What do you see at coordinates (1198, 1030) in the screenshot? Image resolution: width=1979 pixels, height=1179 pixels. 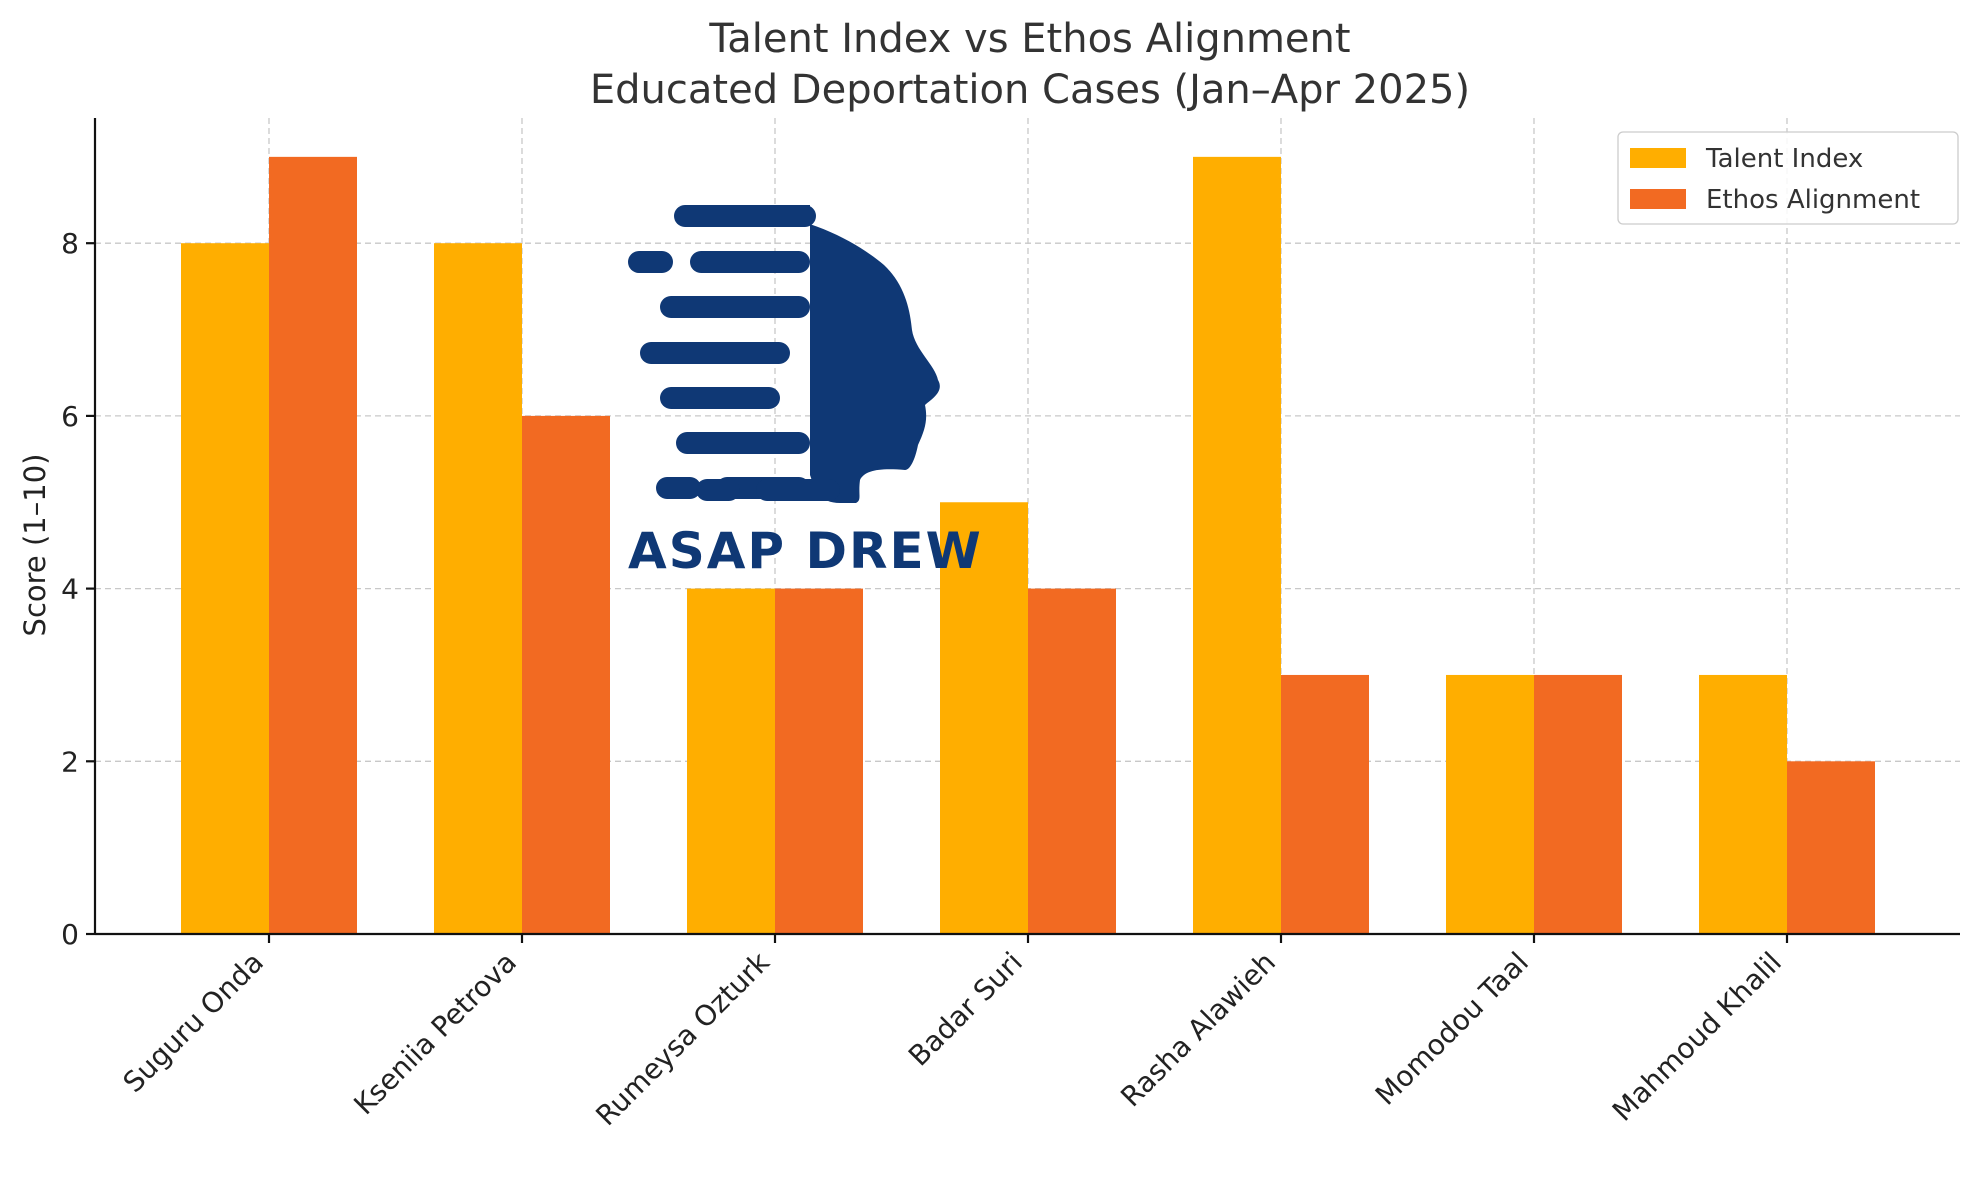 I see `x-tick-label: Rasha Alawieh` at bounding box center [1198, 1030].